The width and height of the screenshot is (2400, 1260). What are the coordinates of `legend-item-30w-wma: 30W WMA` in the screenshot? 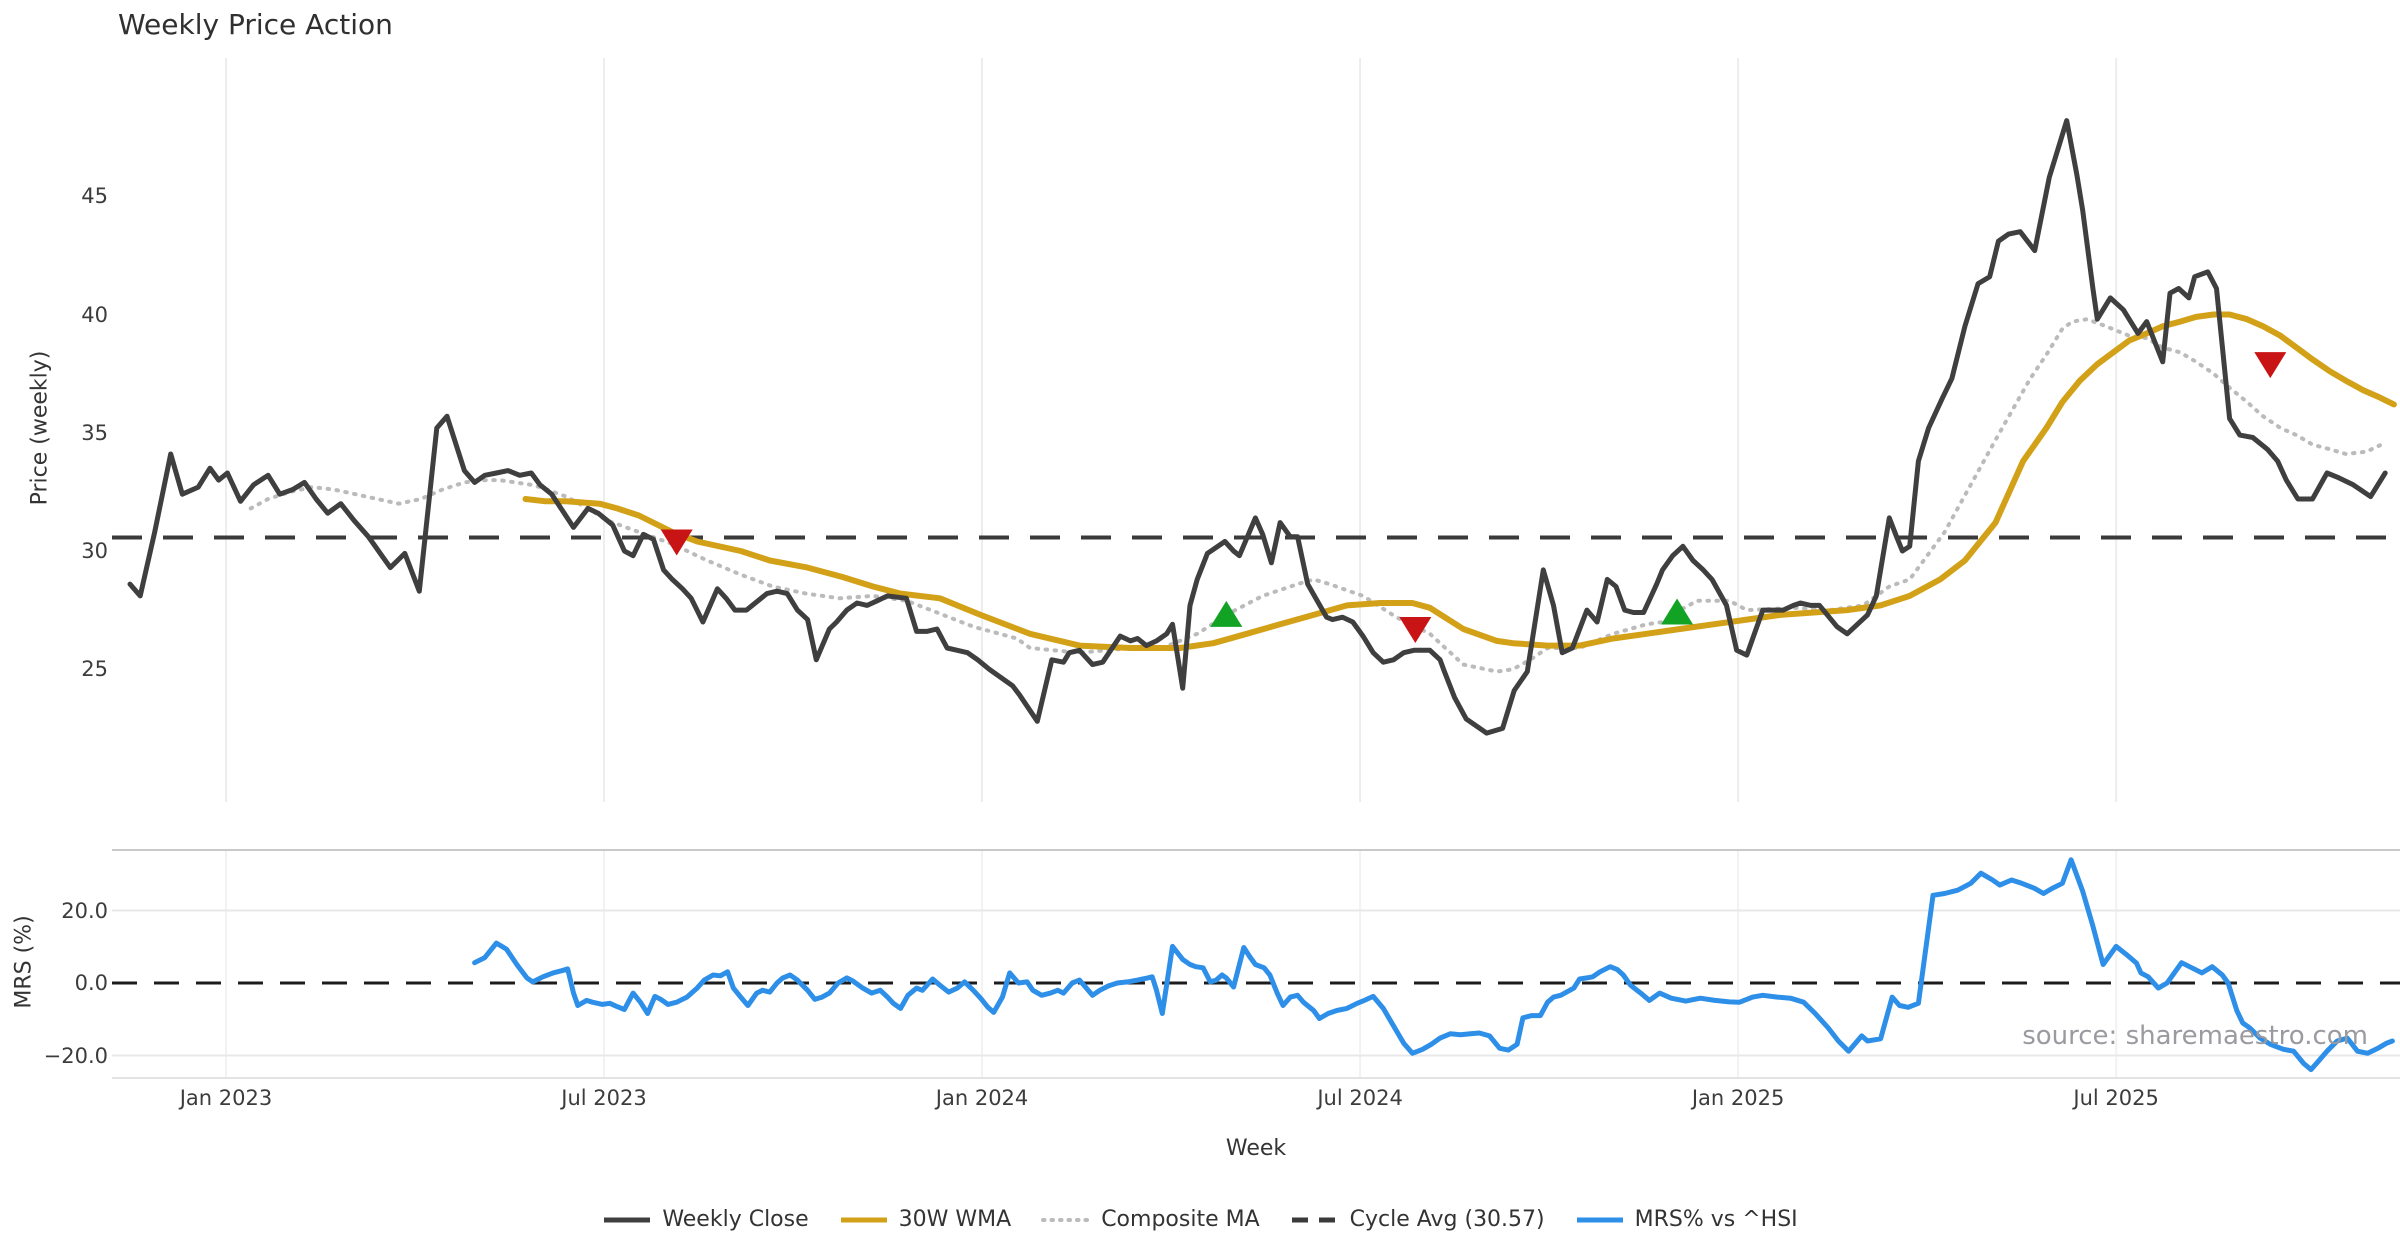 It's located at (925, 1219).